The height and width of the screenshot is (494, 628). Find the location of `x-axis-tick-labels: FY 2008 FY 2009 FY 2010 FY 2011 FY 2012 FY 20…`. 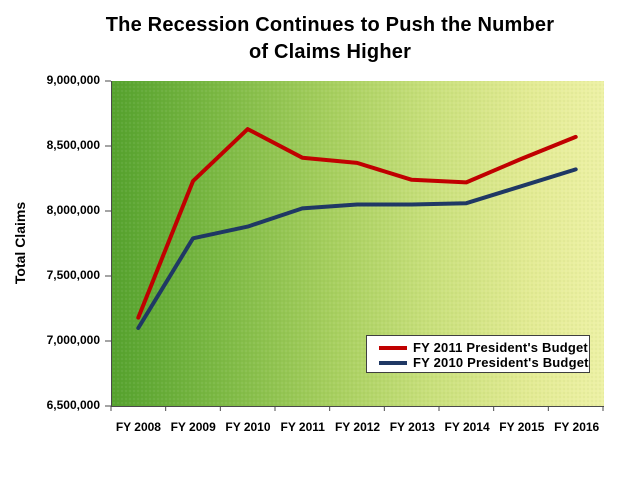

x-axis-tick-labels: FY 2008 FY 2009 FY 2010 FY 2011 FY 2012 FY 20… is located at coordinates (357, 427).